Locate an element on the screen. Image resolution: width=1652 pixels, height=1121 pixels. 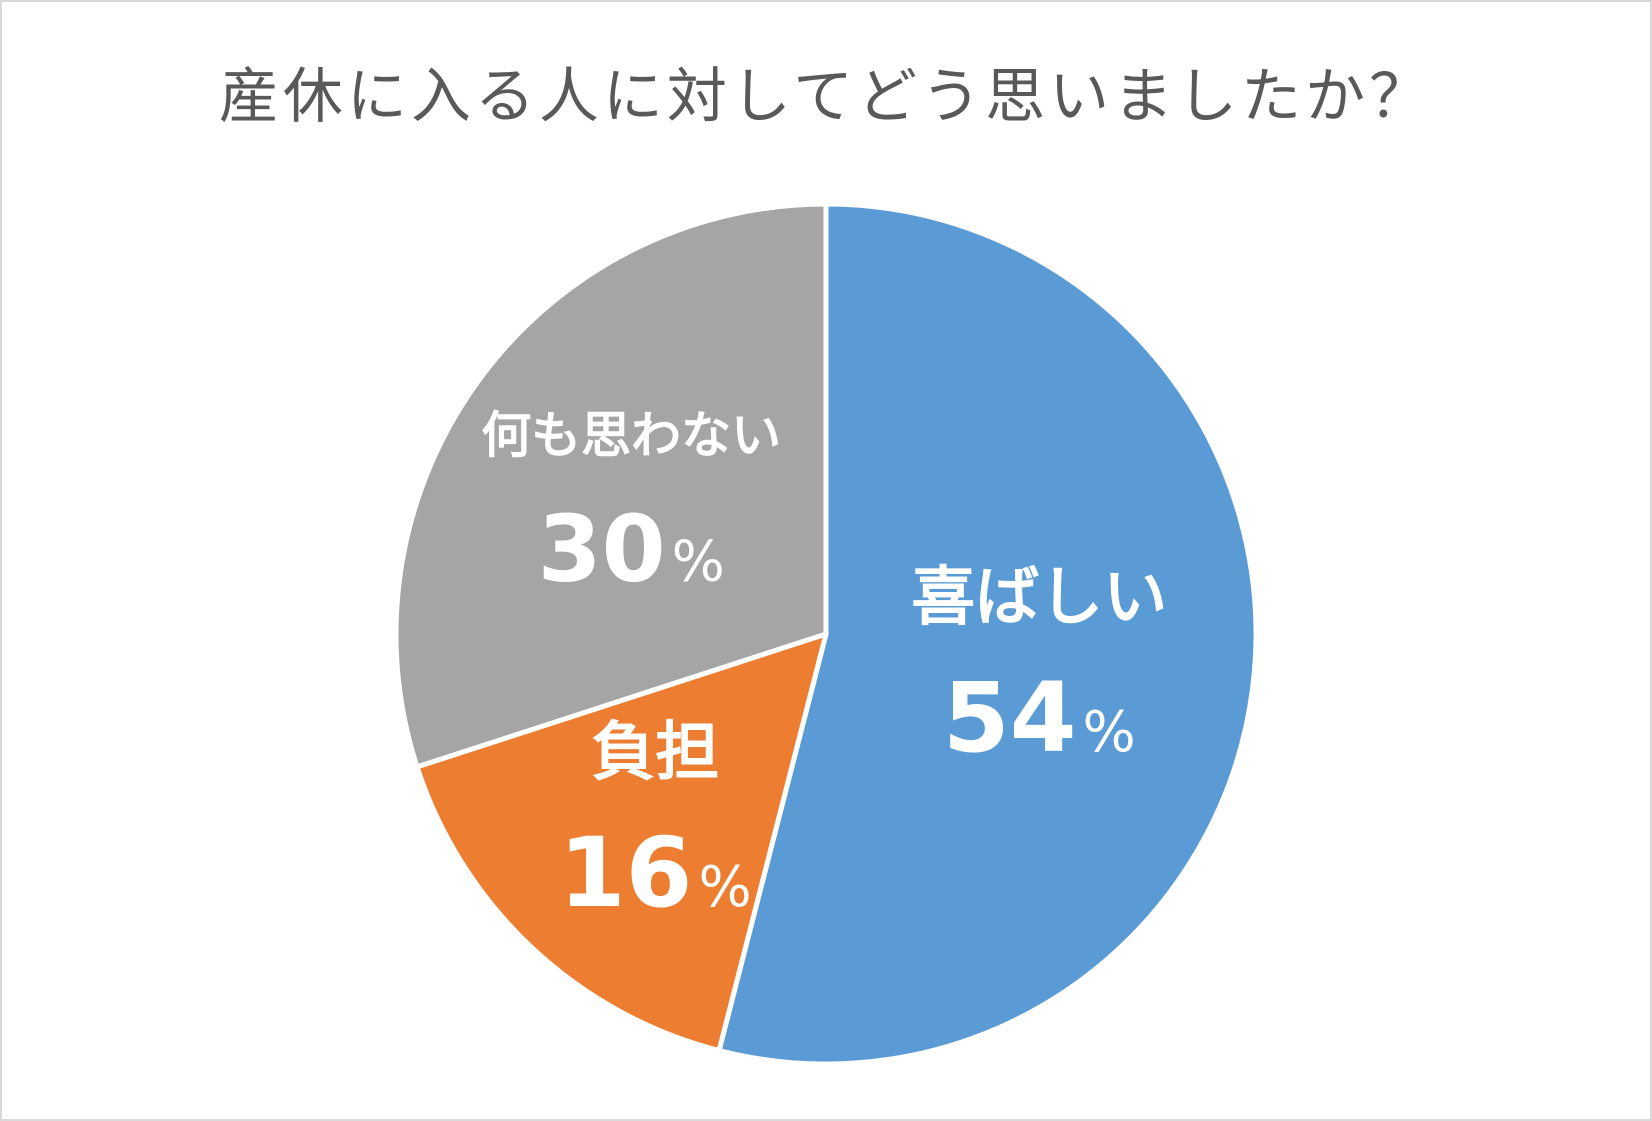
slice-value-3: 30% is located at coordinates (631, 548).